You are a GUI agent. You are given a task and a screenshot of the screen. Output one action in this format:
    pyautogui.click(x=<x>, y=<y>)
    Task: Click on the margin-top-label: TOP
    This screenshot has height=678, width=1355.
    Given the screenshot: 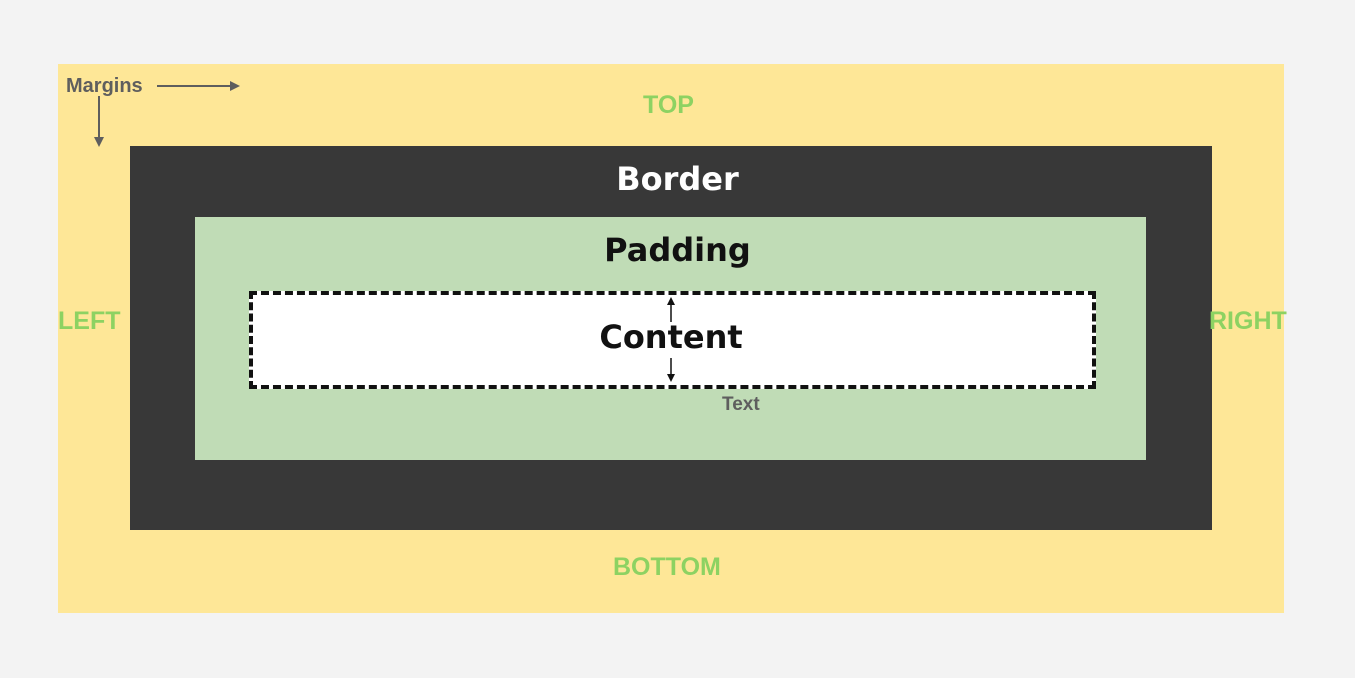 What is the action you would take?
    pyautogui.click(x=668, y=105)
    